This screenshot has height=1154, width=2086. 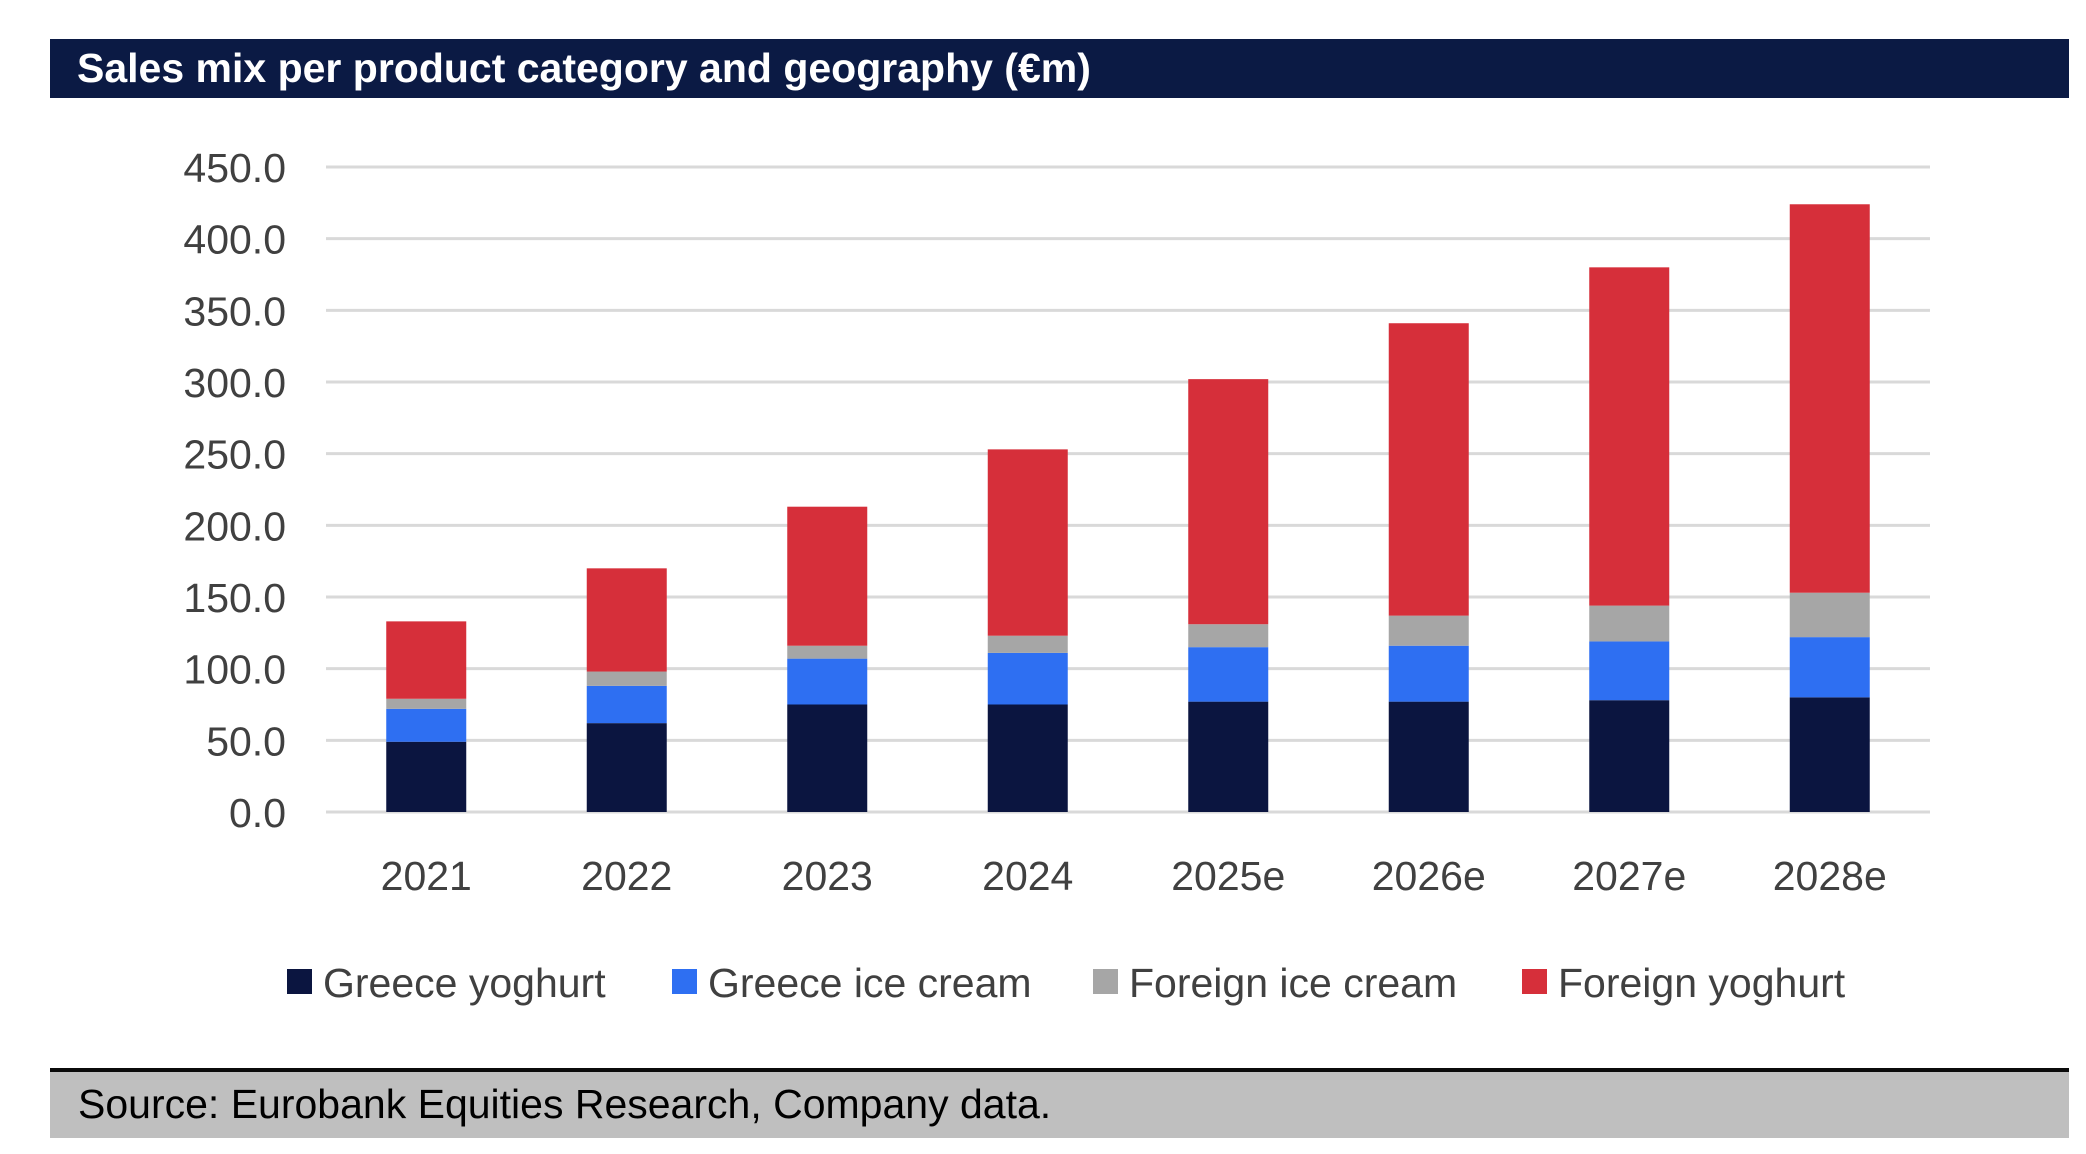 I want to click on bar-segment-foreign-ice-cream-2022, so click(x=626, y=678).